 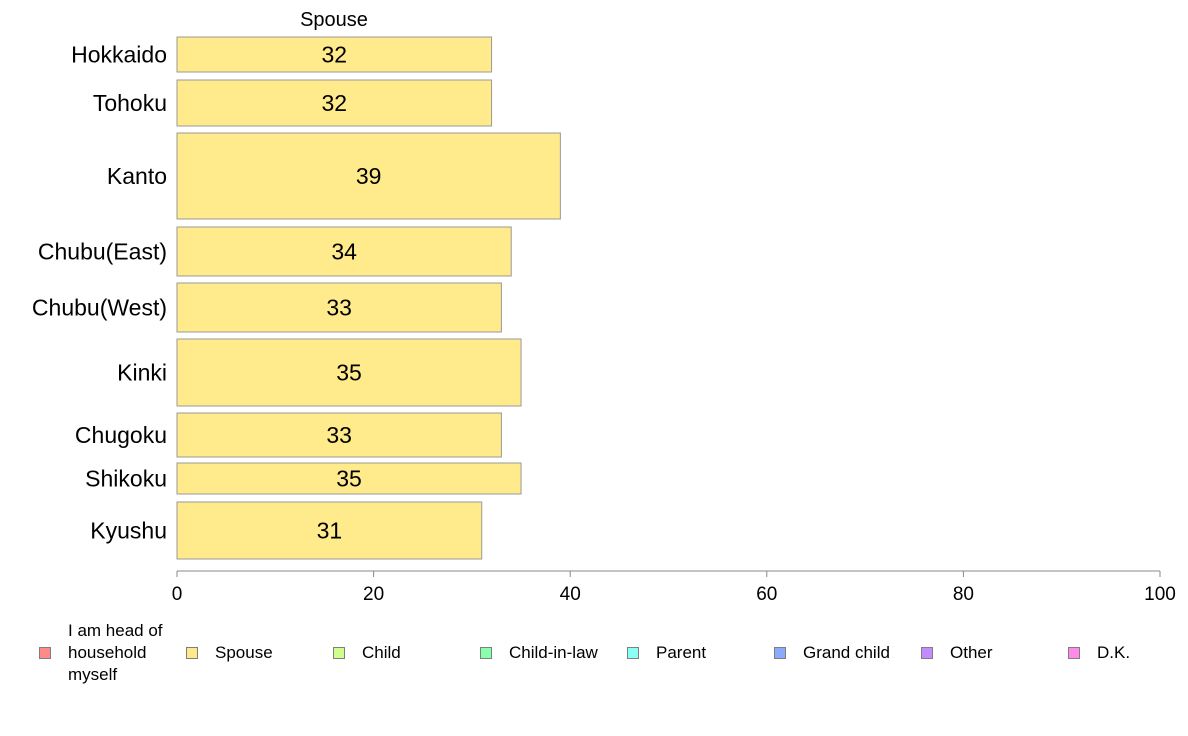 I want to click on bar-chugoku, so click(x=339, y=435).